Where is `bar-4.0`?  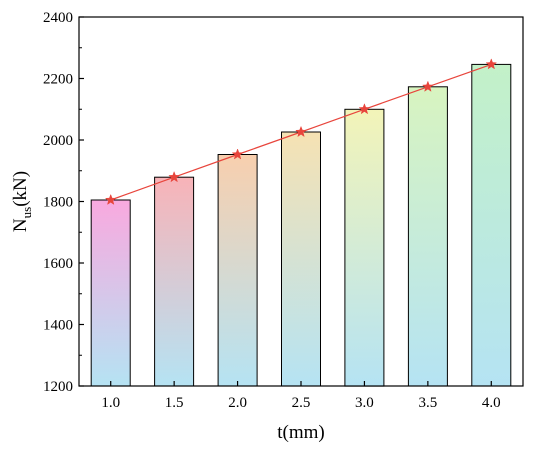 bar-4.0 is located at coordinates (491, 225).